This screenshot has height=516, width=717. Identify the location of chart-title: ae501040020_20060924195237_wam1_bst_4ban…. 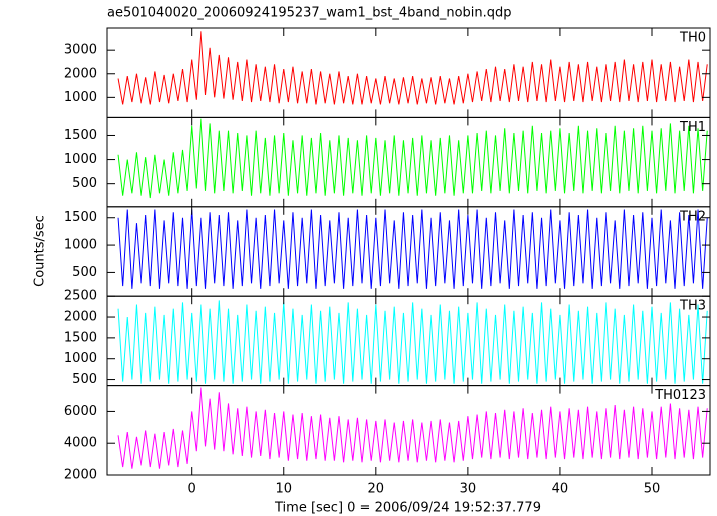
(309, 13).